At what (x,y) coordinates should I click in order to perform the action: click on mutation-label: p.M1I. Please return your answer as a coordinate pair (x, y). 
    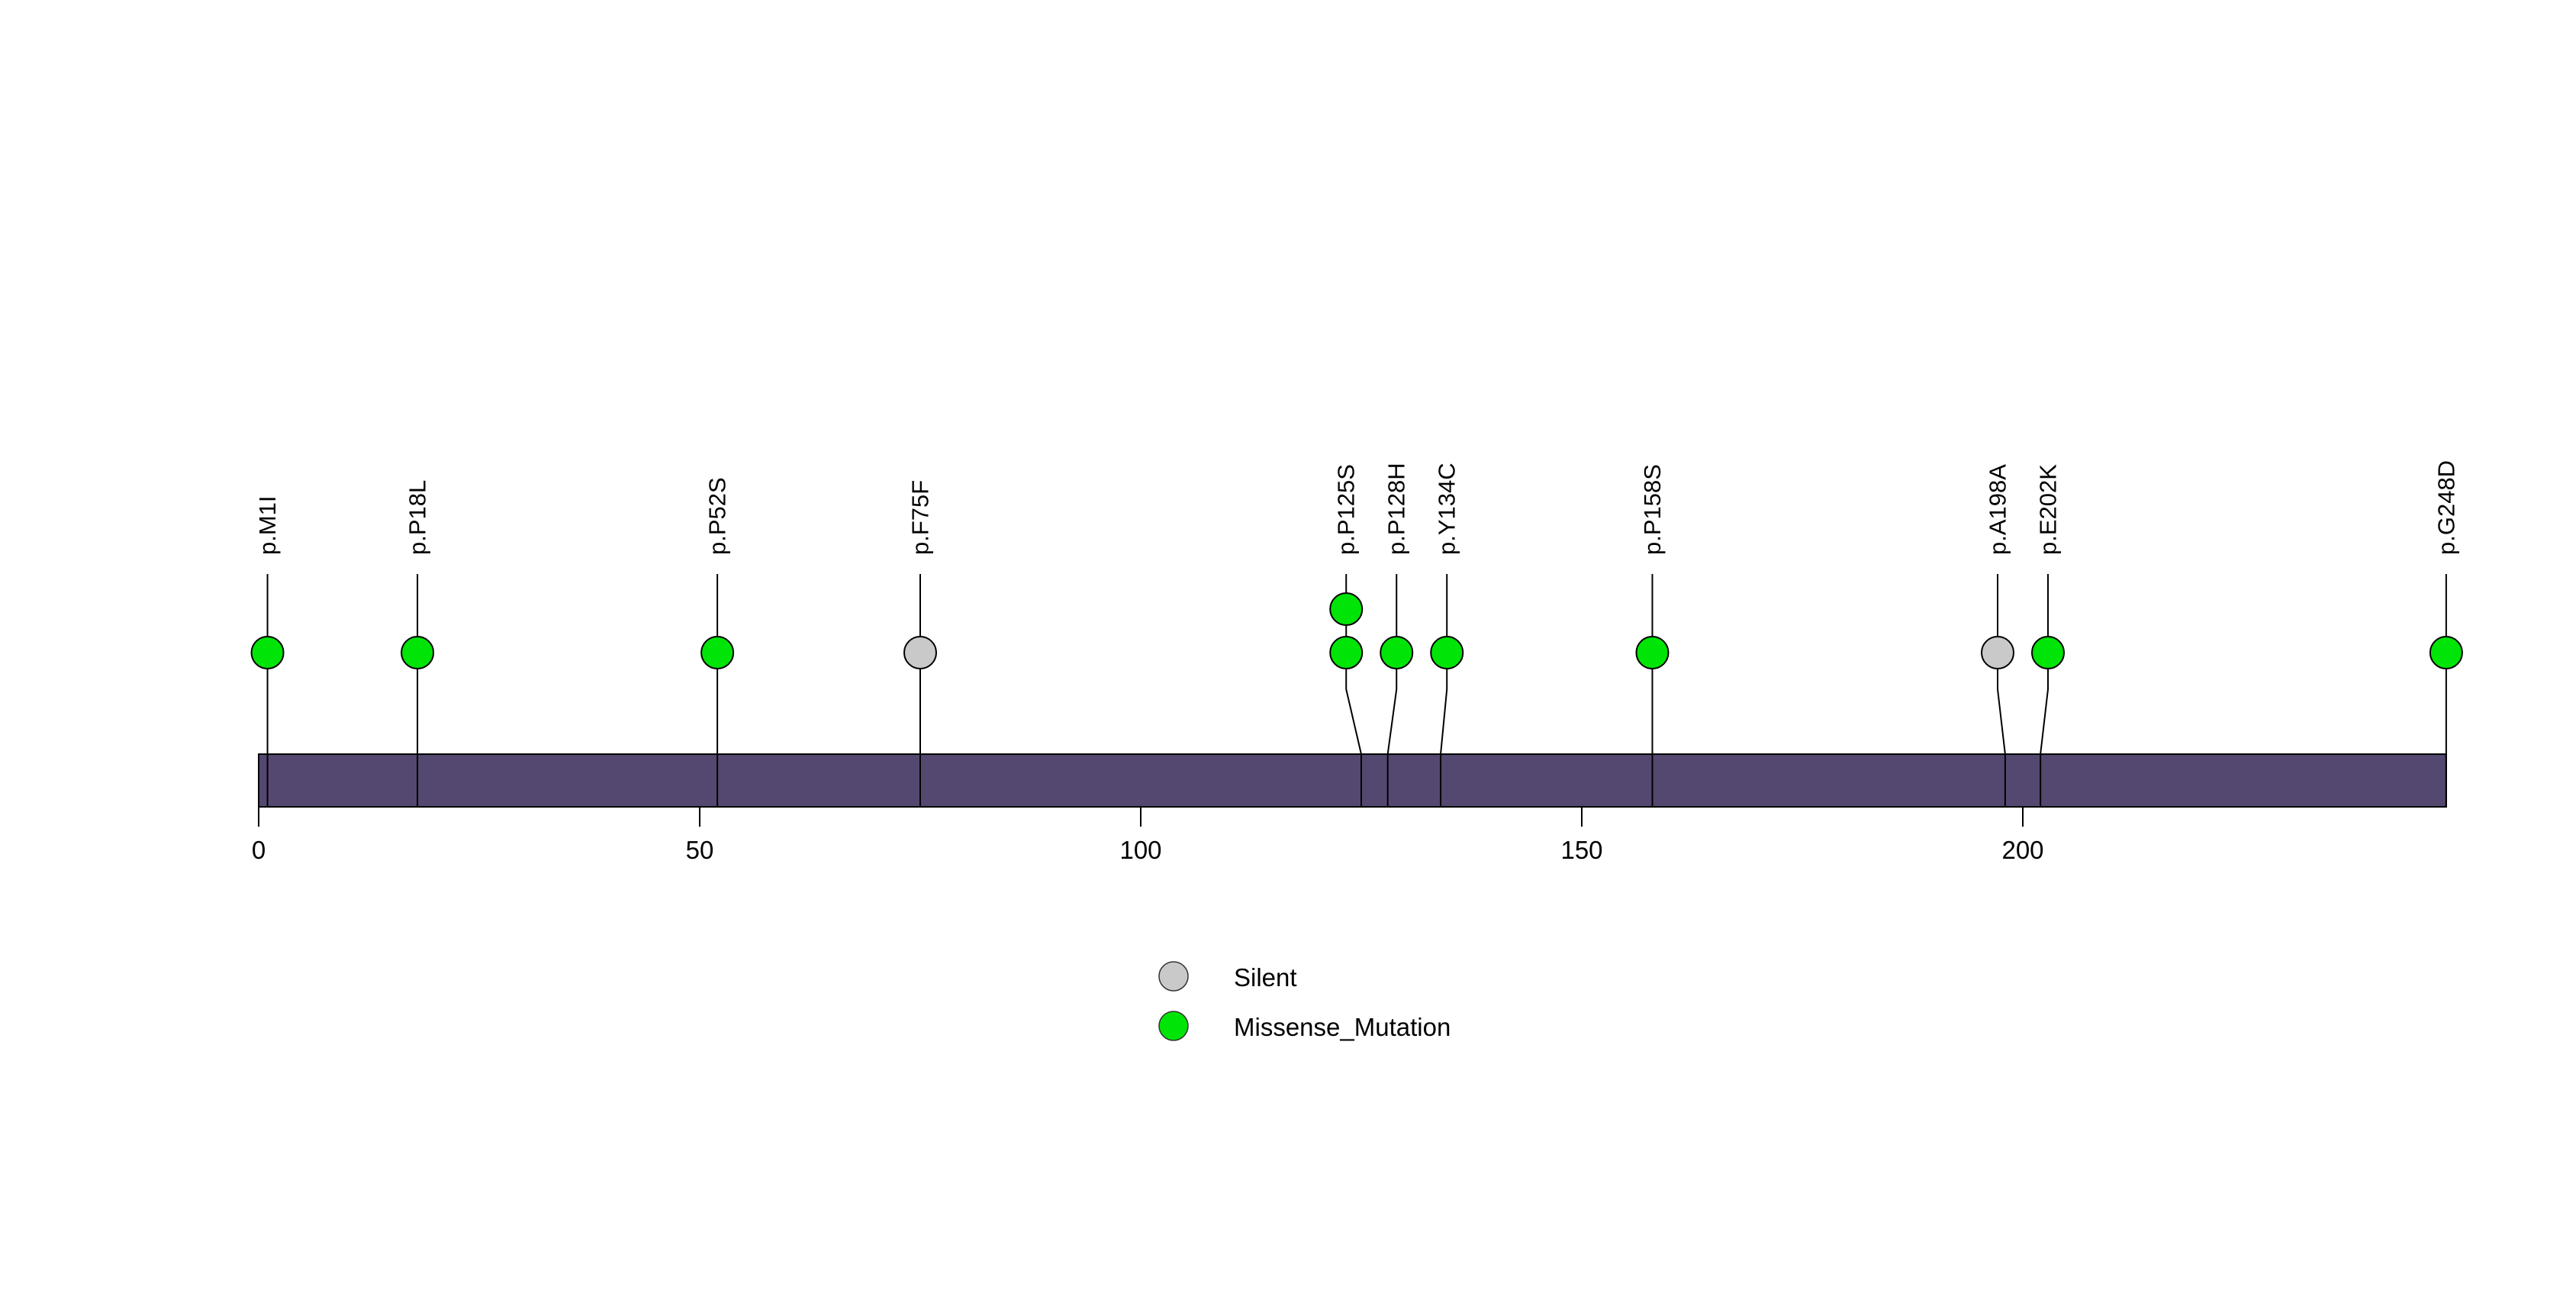
    Looking at the image, I should click on (267, 525).